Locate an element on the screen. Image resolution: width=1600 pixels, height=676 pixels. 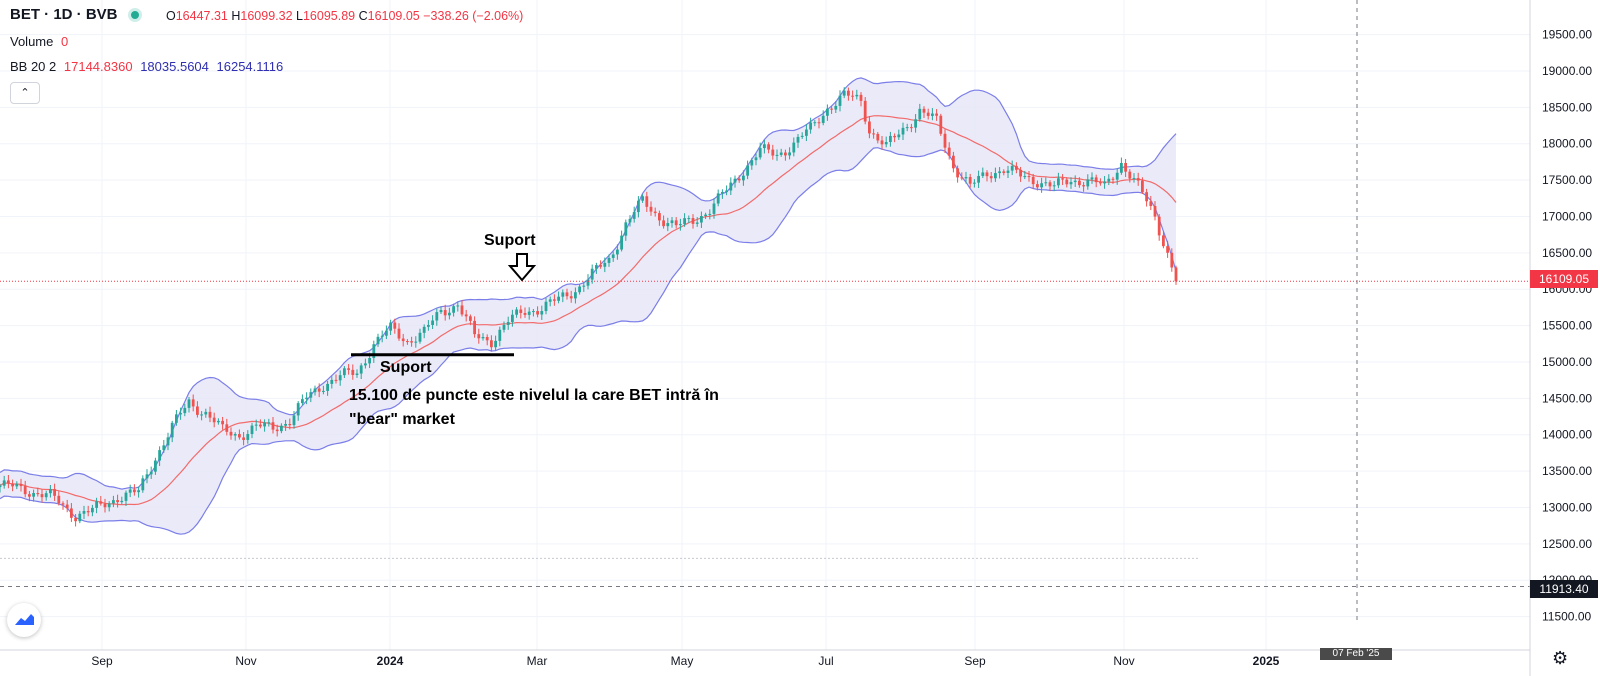
support-label-bottom: Suport is located at coordinates (406, 367).